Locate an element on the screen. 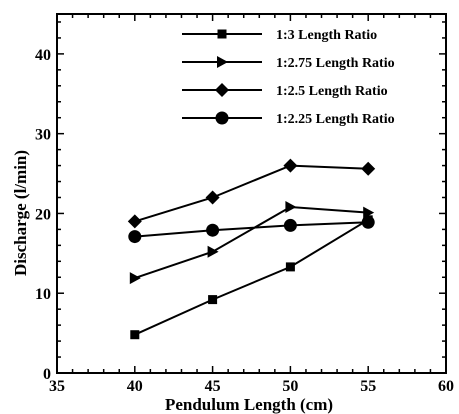 The width and height of the screenshot is (459, 414). legend-label: 1:2.5 Length Ratio is located at coordinates (332, 91).